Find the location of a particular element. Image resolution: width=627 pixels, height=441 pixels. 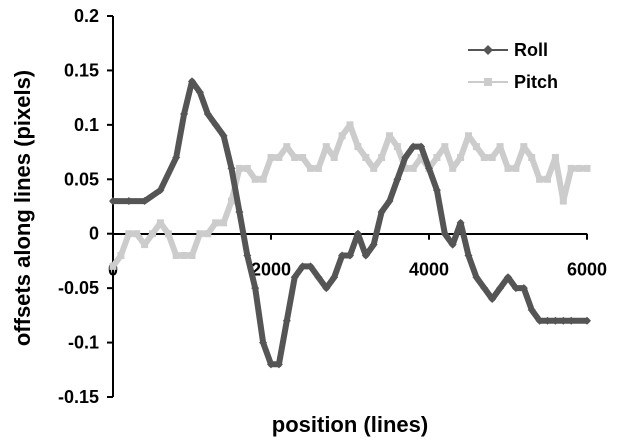

legend-label-roll: Roll is located at coordinates (531, 50).